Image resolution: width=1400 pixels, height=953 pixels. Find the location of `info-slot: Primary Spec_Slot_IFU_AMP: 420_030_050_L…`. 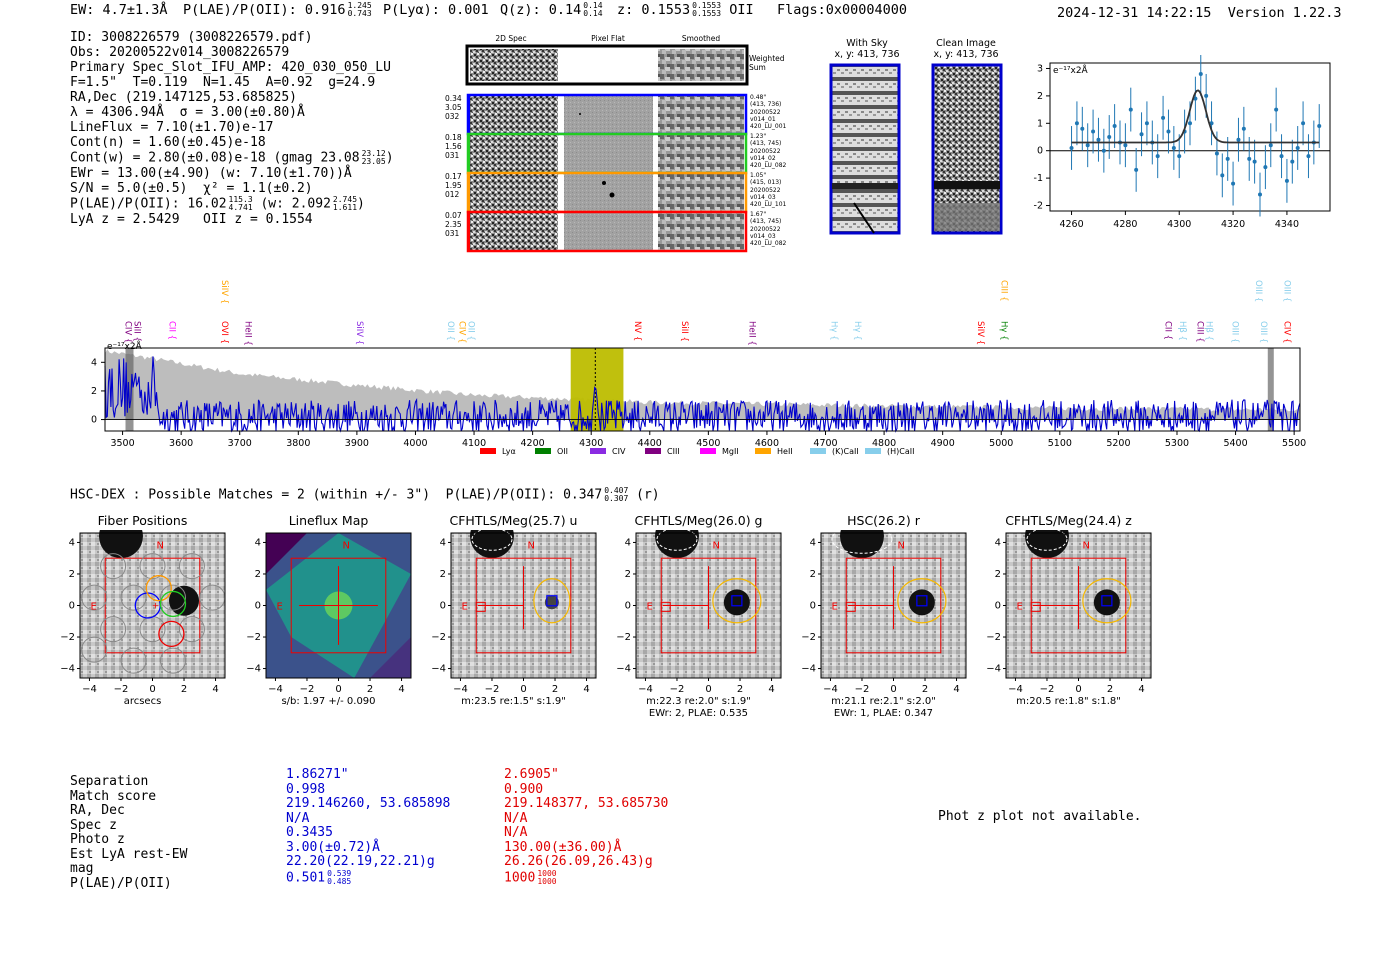

info-slot: Primary Spec_Slot_IFU_AMP: 420_030_050_L… is located at coordinates (230, 67).